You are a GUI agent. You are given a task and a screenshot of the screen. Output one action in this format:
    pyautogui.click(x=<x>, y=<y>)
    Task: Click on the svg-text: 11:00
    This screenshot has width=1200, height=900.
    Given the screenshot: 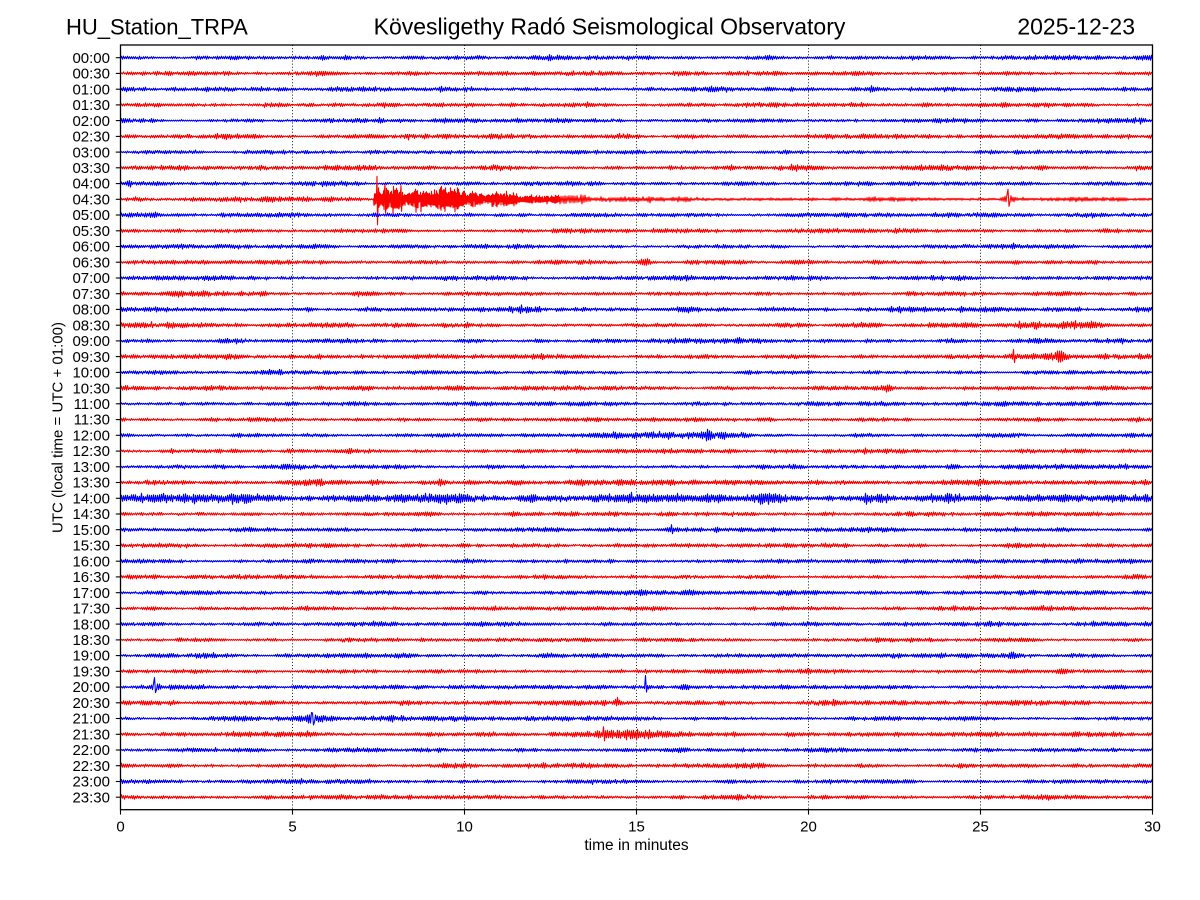 What is the action you would take?
    pyautogui.click(x=92, y=404)
    